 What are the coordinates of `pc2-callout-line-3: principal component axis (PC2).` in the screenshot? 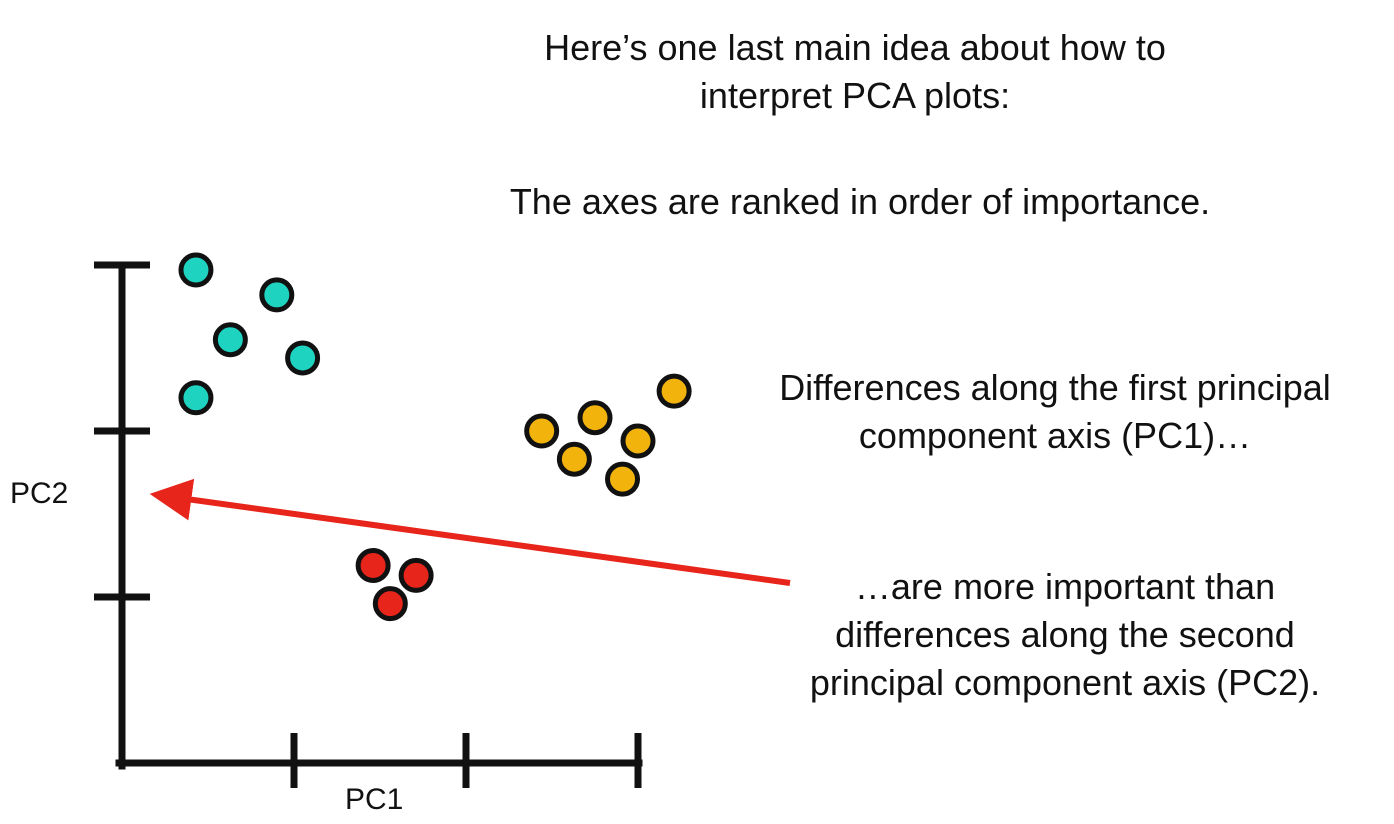 It's located at (1065, 682).